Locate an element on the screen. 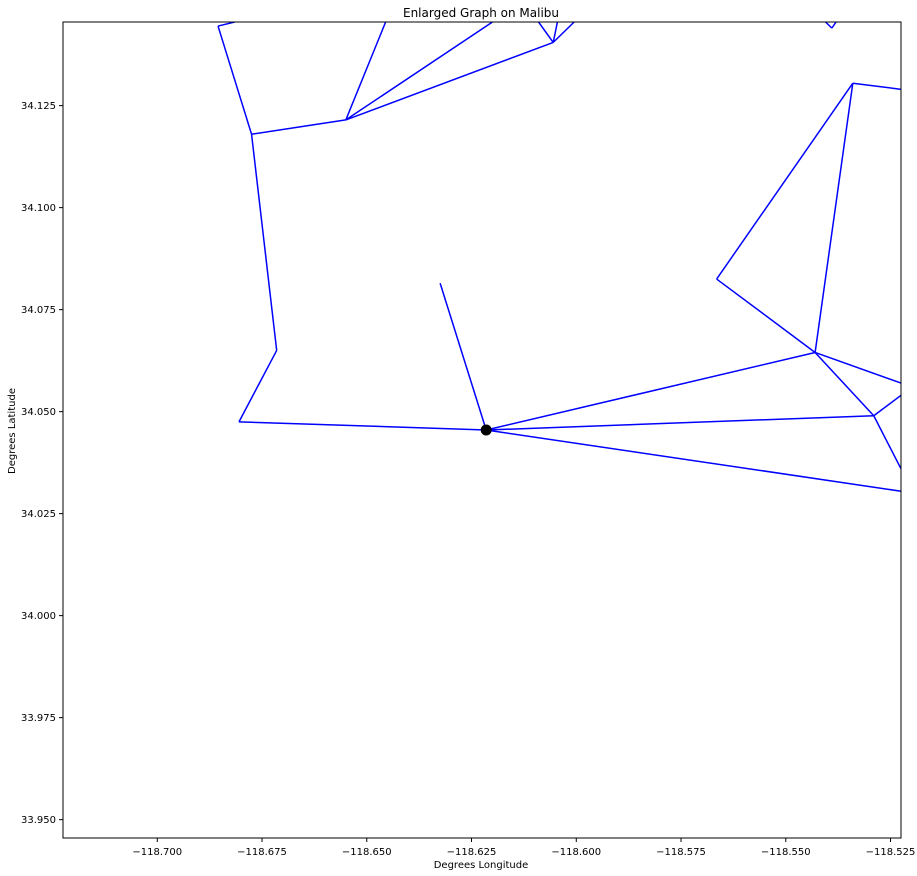 The image size is (917, 876). center-node-marker is located at coordinates (486, 430).